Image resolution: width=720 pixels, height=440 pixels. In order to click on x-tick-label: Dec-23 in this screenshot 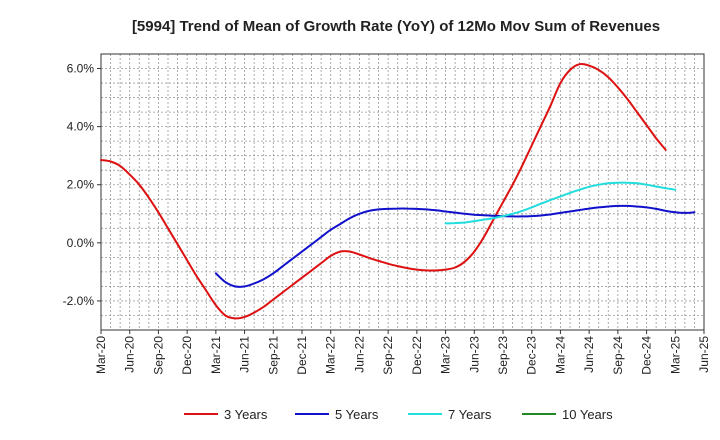, I will do `click(532, 355)`.